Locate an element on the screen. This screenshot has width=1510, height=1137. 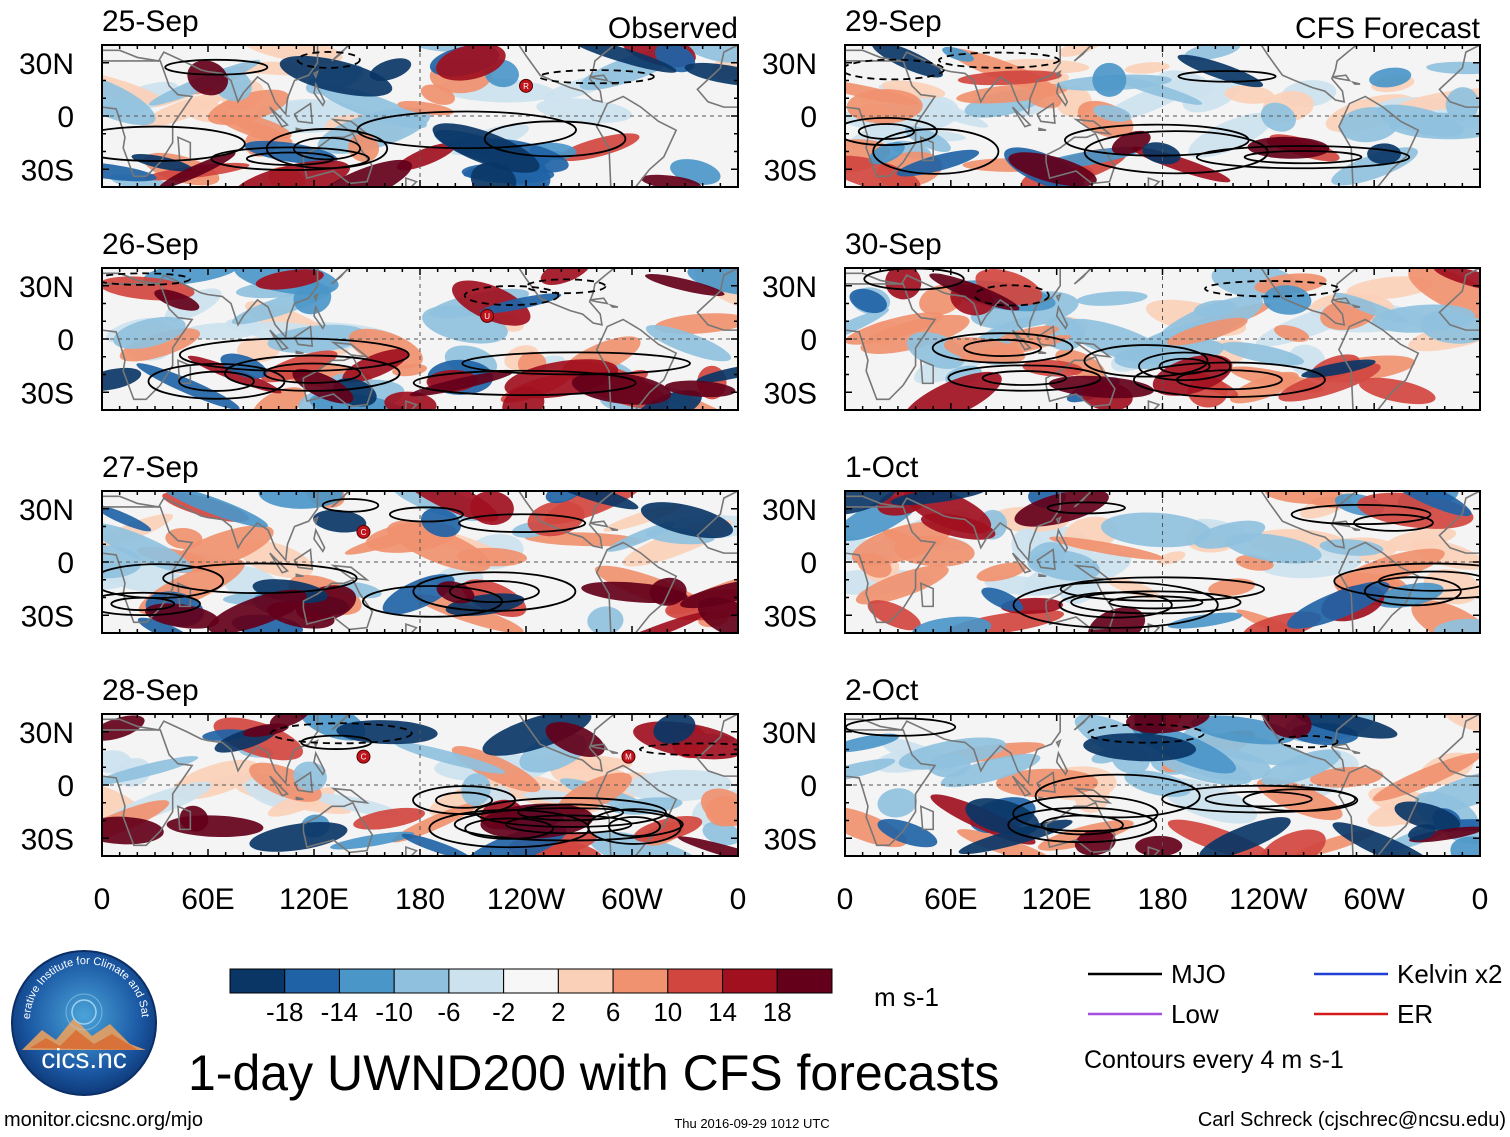
panel-27-Sep: 30N 0 30S 27-Sep C is located at coordinates (379, 542).